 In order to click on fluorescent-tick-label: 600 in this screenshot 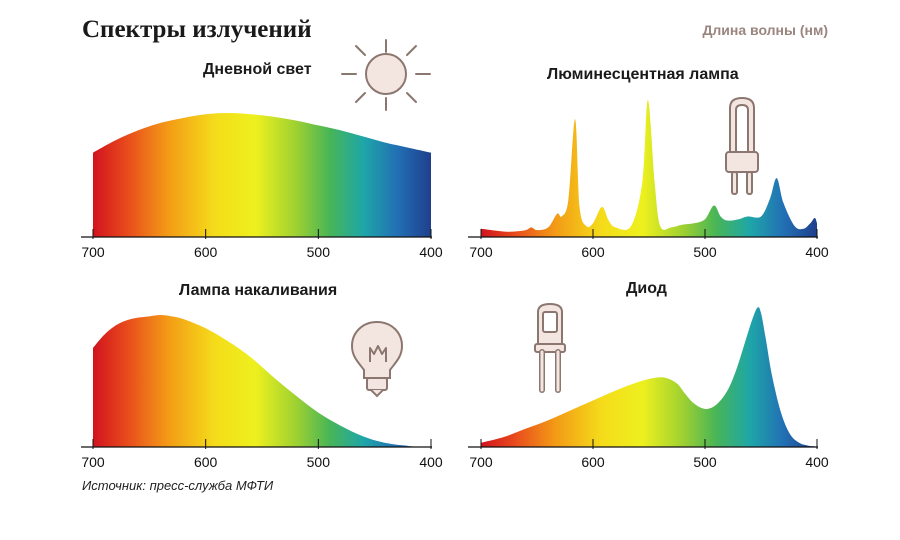, I will do `click(593, 252)`.